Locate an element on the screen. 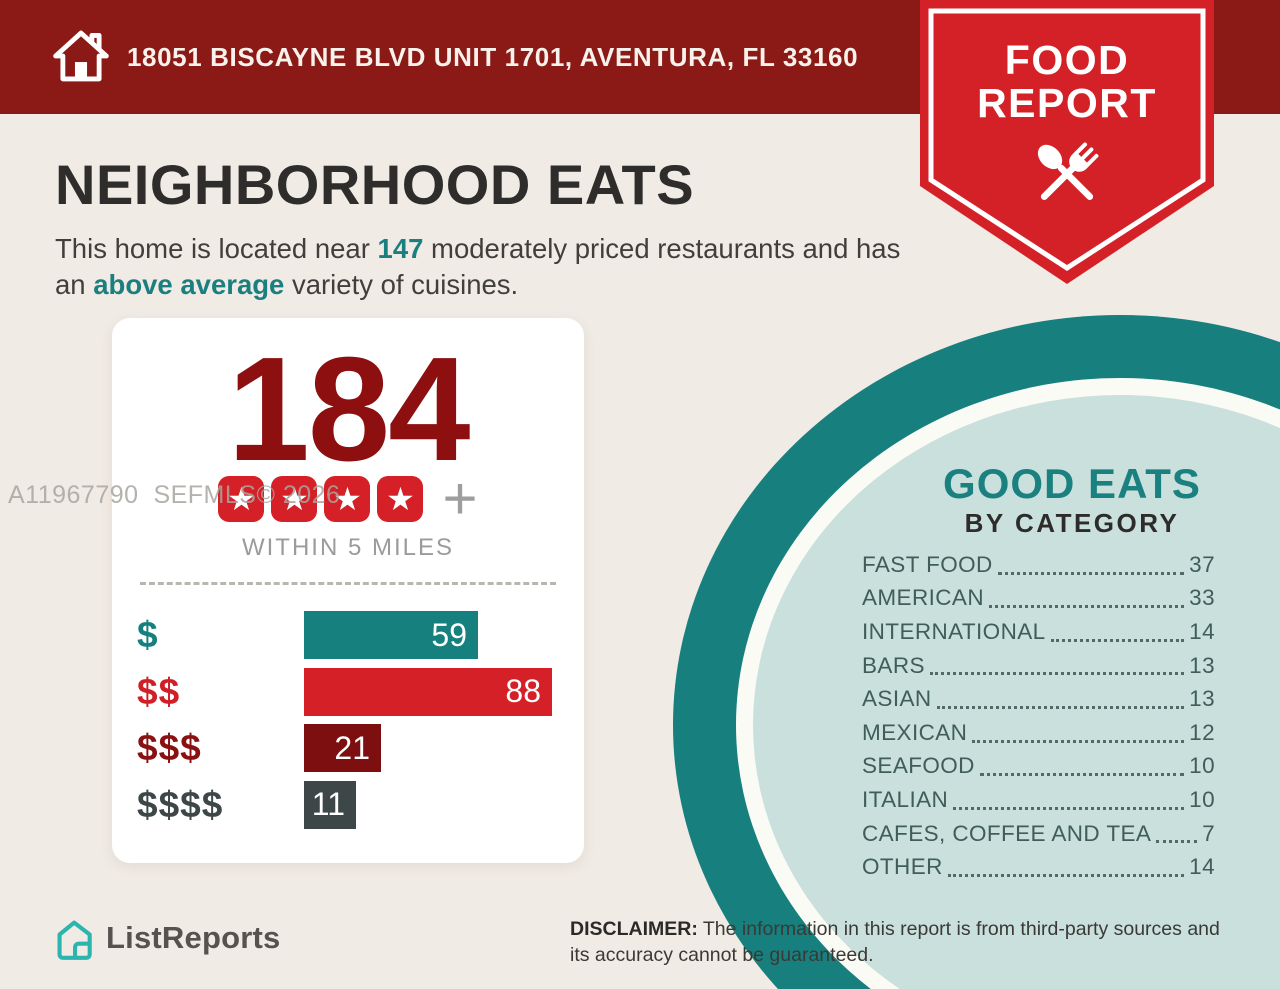 This screenshot has height=989, width=1280. category-row: FAST FOOD 37 is located at coordinates (1038, 565).